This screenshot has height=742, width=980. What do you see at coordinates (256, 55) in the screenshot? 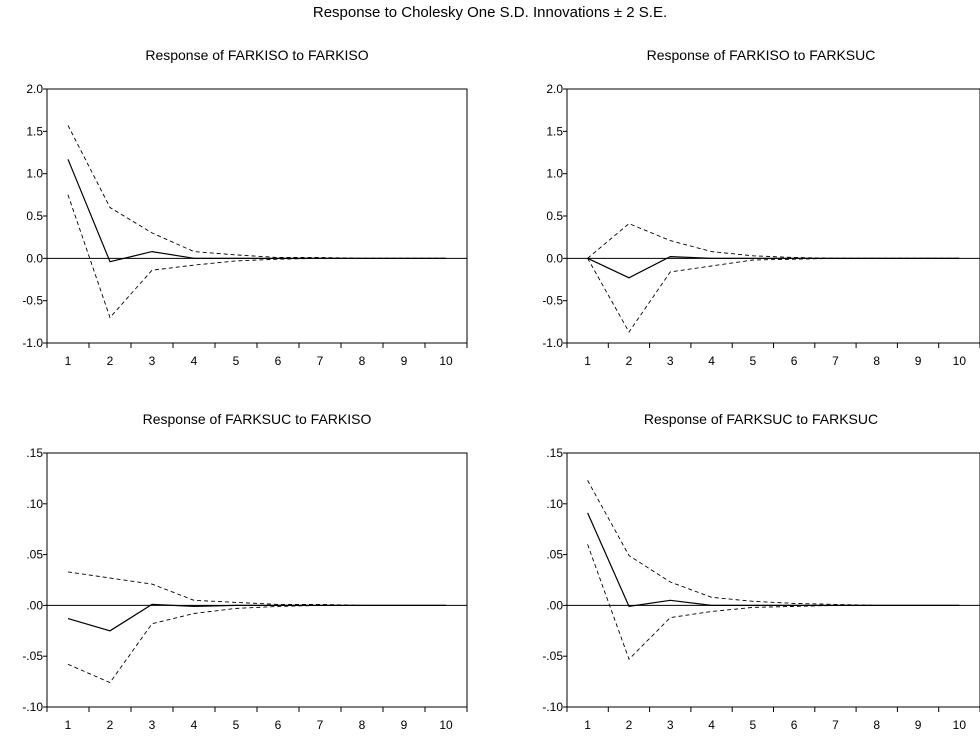
I see `panel-title: Response of FARKISO to FARKISO` at bounding box center [256, 55].